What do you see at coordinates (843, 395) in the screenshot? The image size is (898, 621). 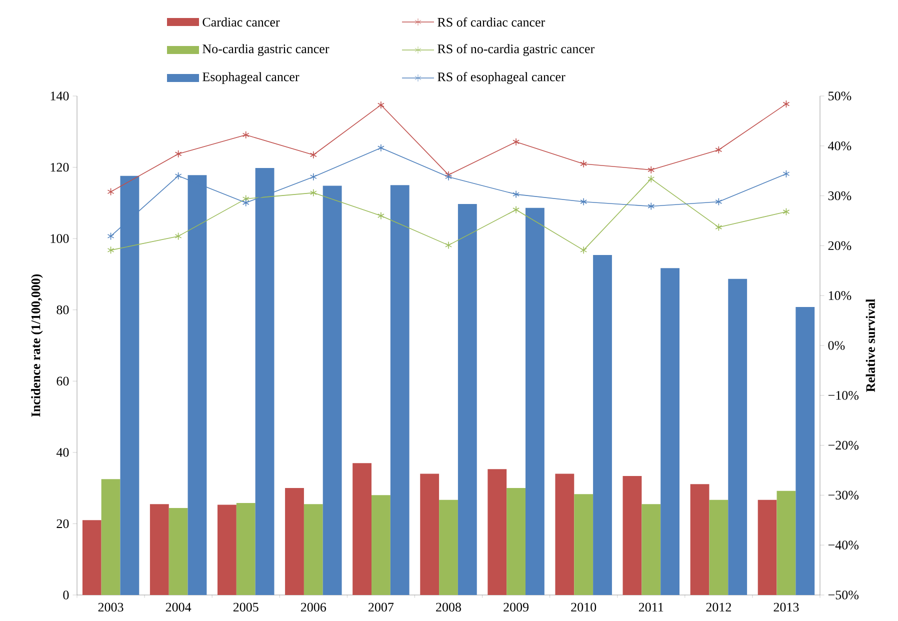 I see `y2-tick-label: −10%` at bounding box center [843, 395].